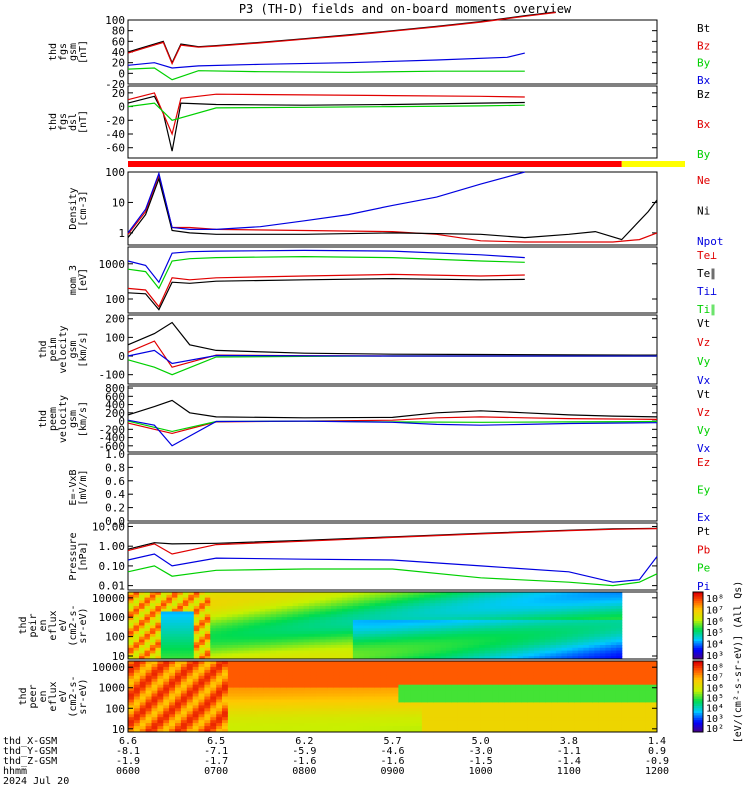 The height and width of the screenshot is (800, 750). Describe the element at coordinates (703, 211) in the screenshot. I see `legend-entry: Ni` at that location.